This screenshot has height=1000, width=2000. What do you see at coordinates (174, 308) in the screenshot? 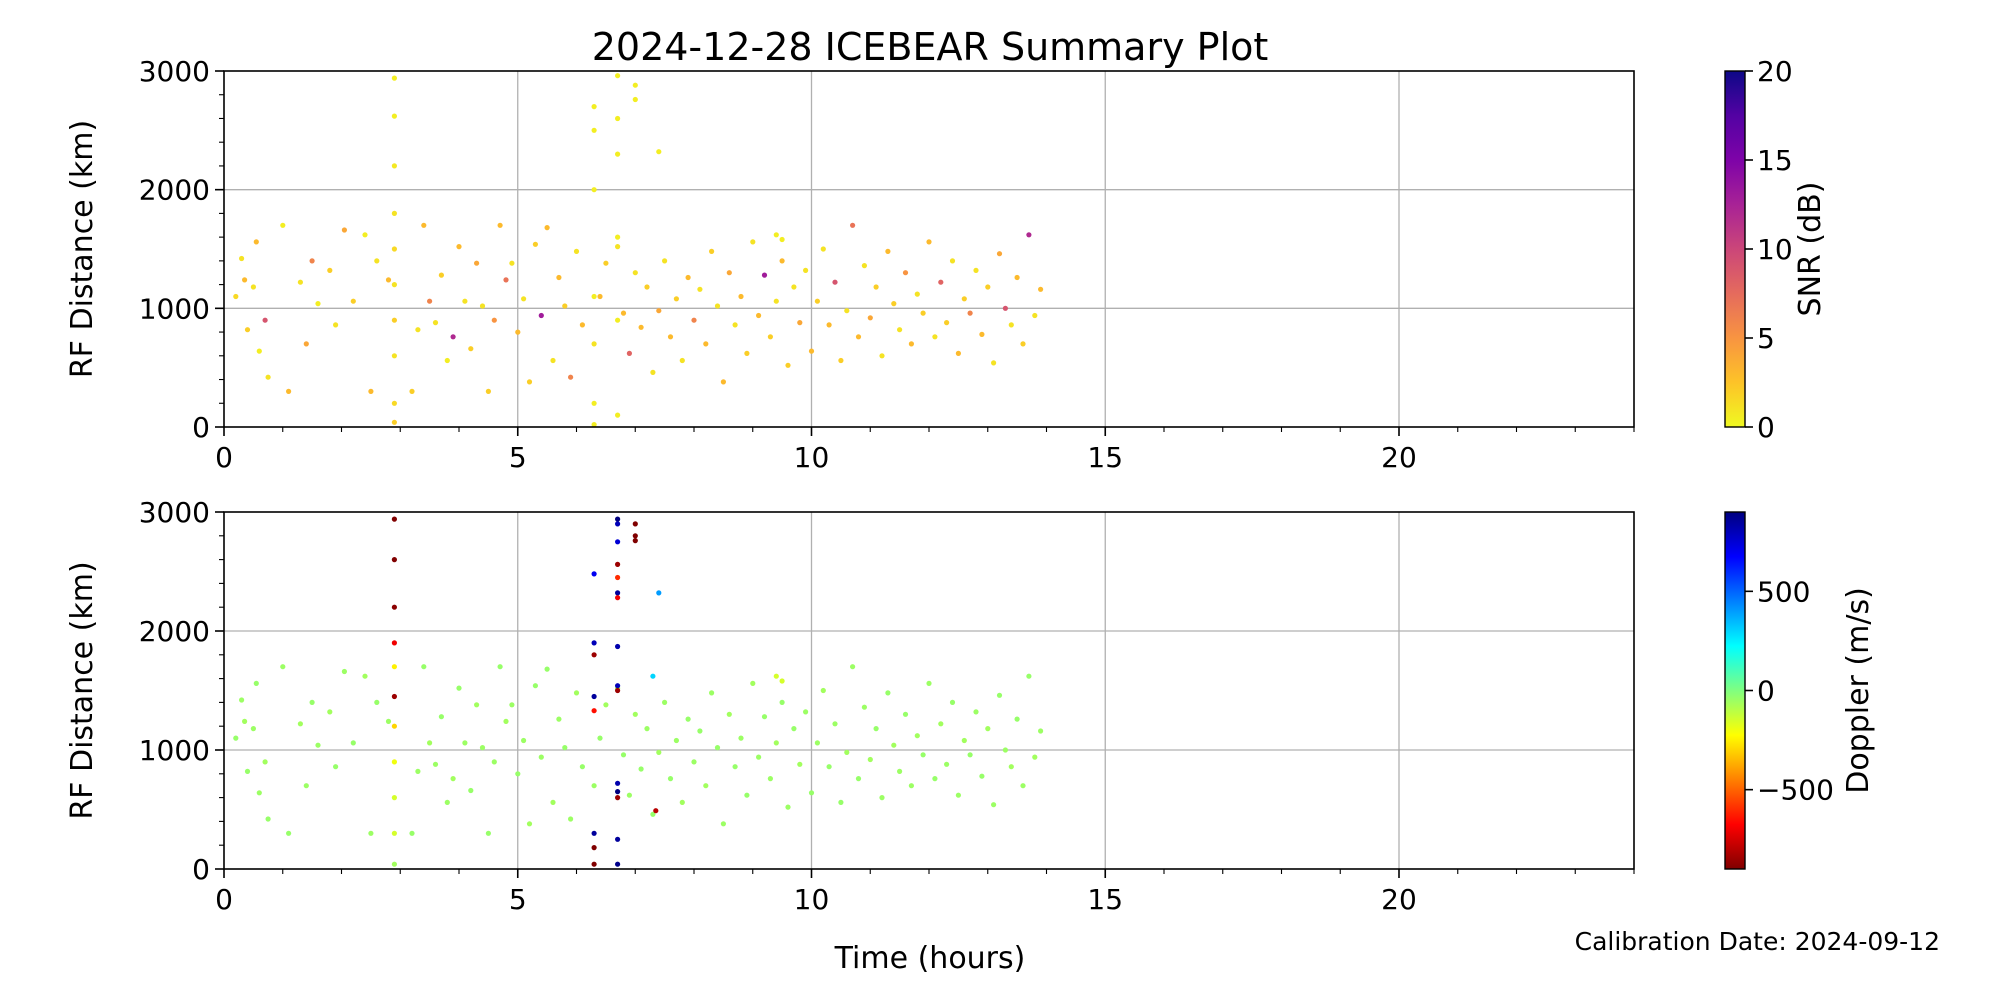
I see `y-tick-label: 1000` at bounding box center [174, 308].